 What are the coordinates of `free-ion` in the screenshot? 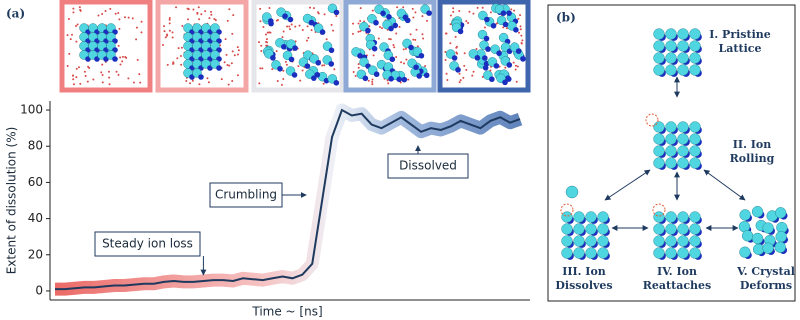 It's located at (572, 192).